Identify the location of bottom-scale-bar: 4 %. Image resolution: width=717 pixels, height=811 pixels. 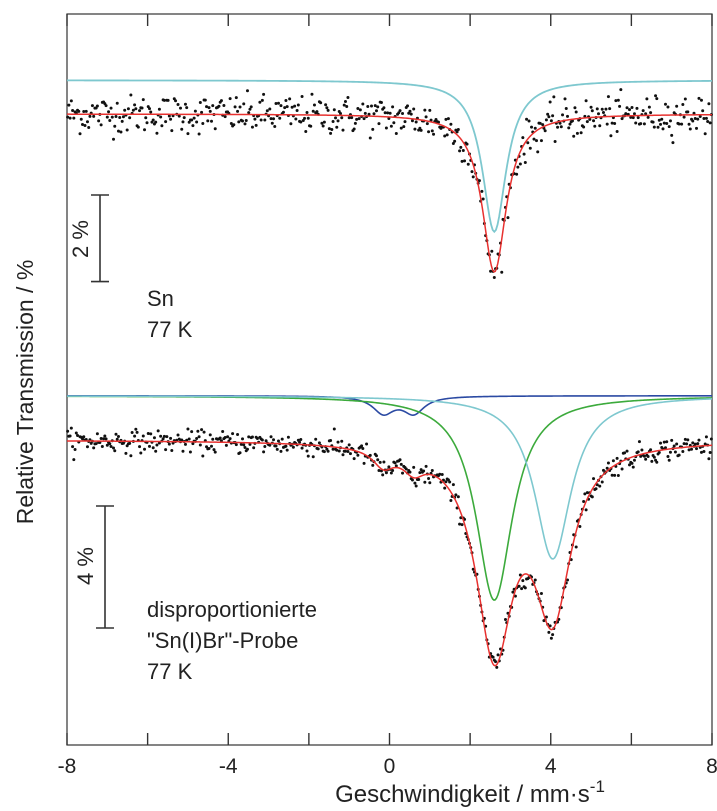
(93, 567).